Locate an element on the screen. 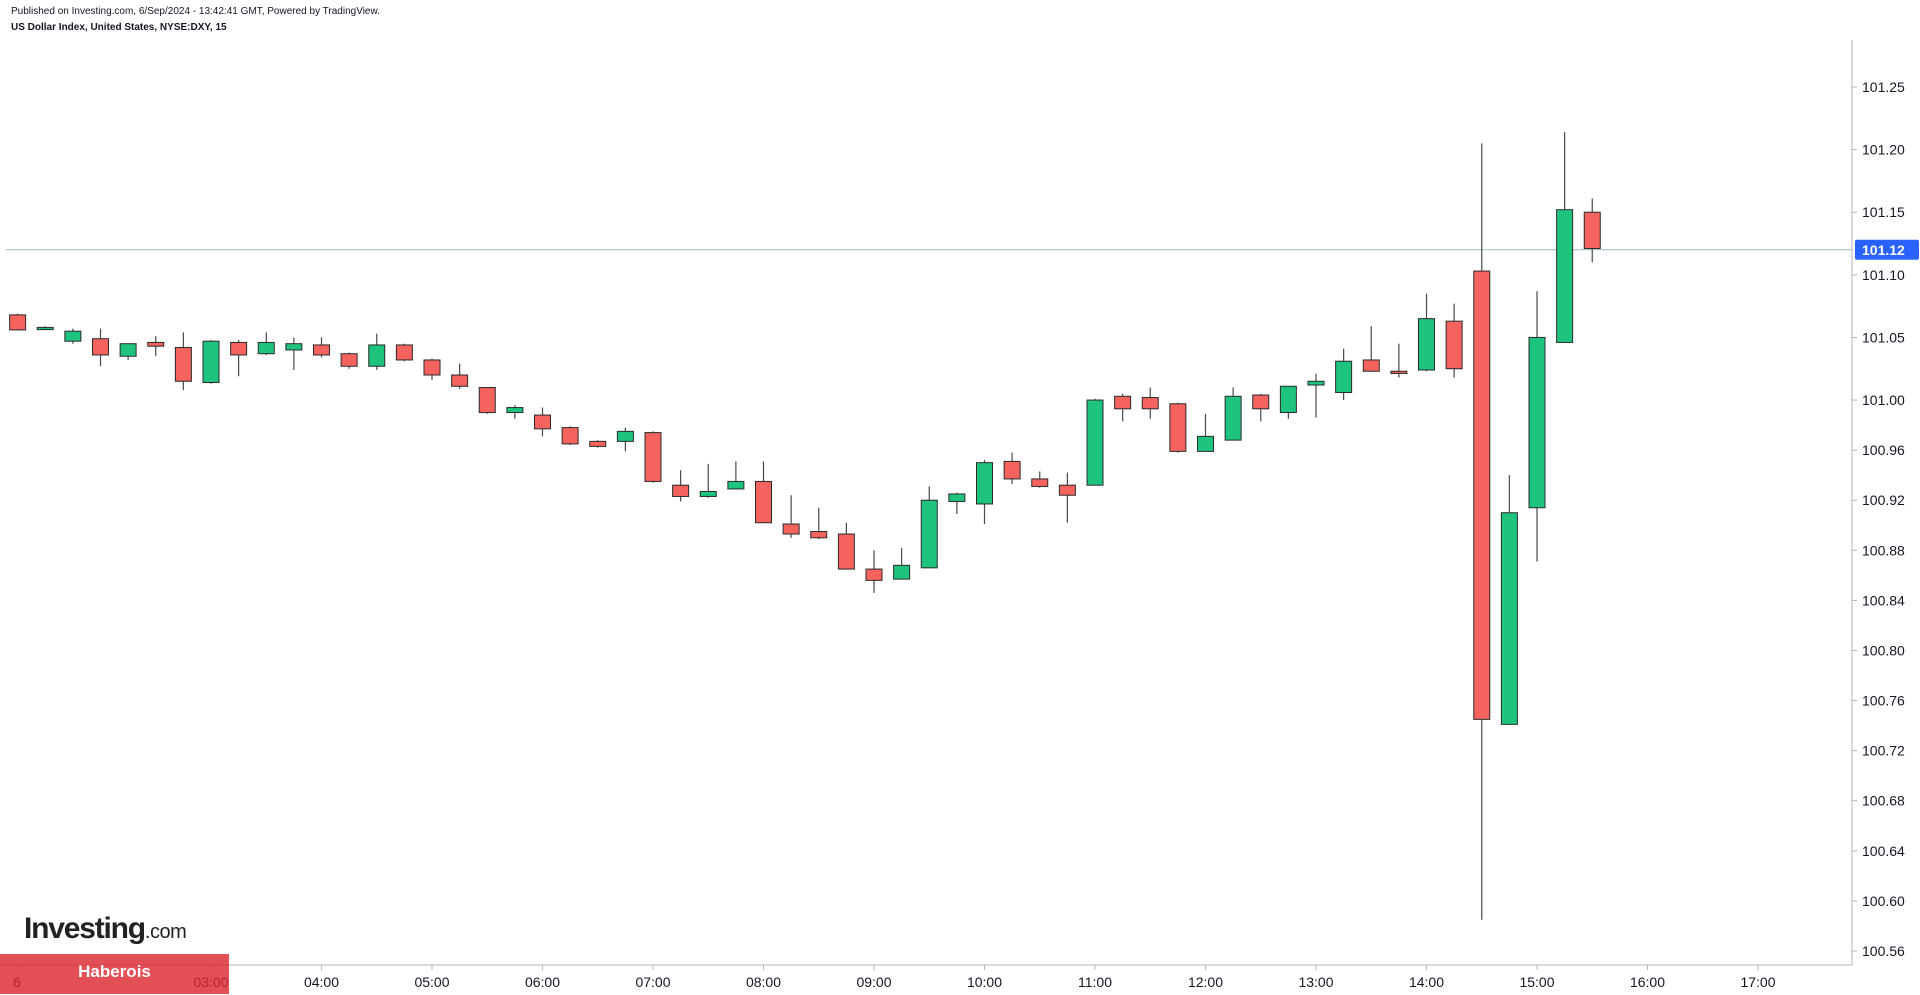  x-tick-label: 04:00 is located at coordinates (321, 982).